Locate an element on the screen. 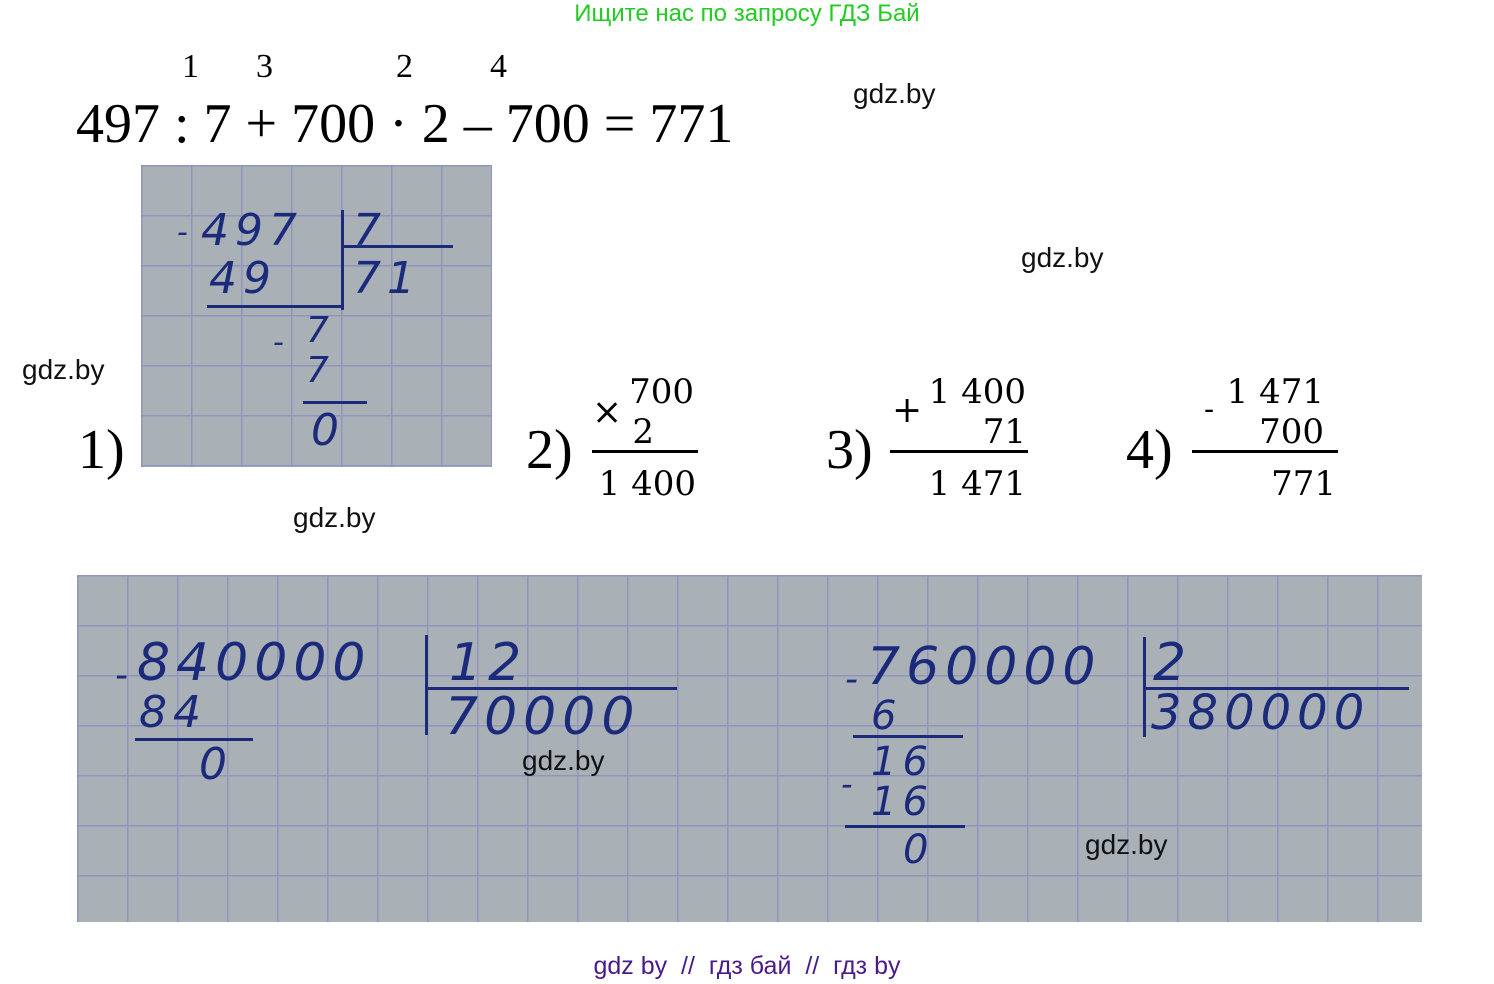 The image size is (1494, 984). subtrahend: 16 is located at coordinates (902, 802).